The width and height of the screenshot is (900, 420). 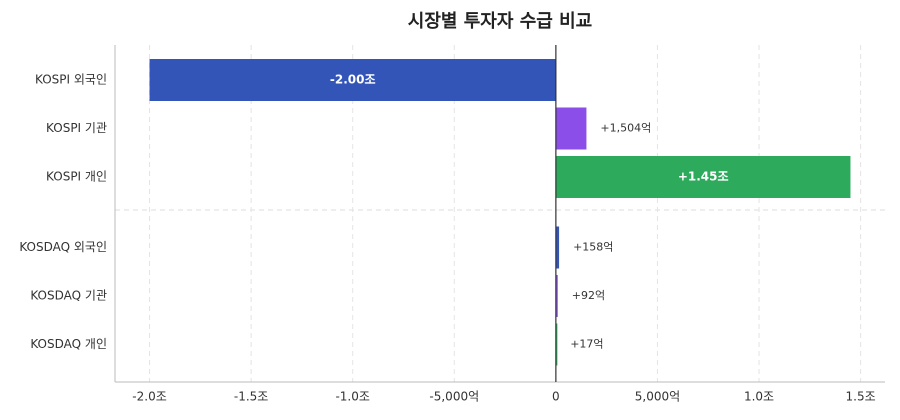 I want to click on x-tick-label: -5,000억, so click(x=454, y=397).